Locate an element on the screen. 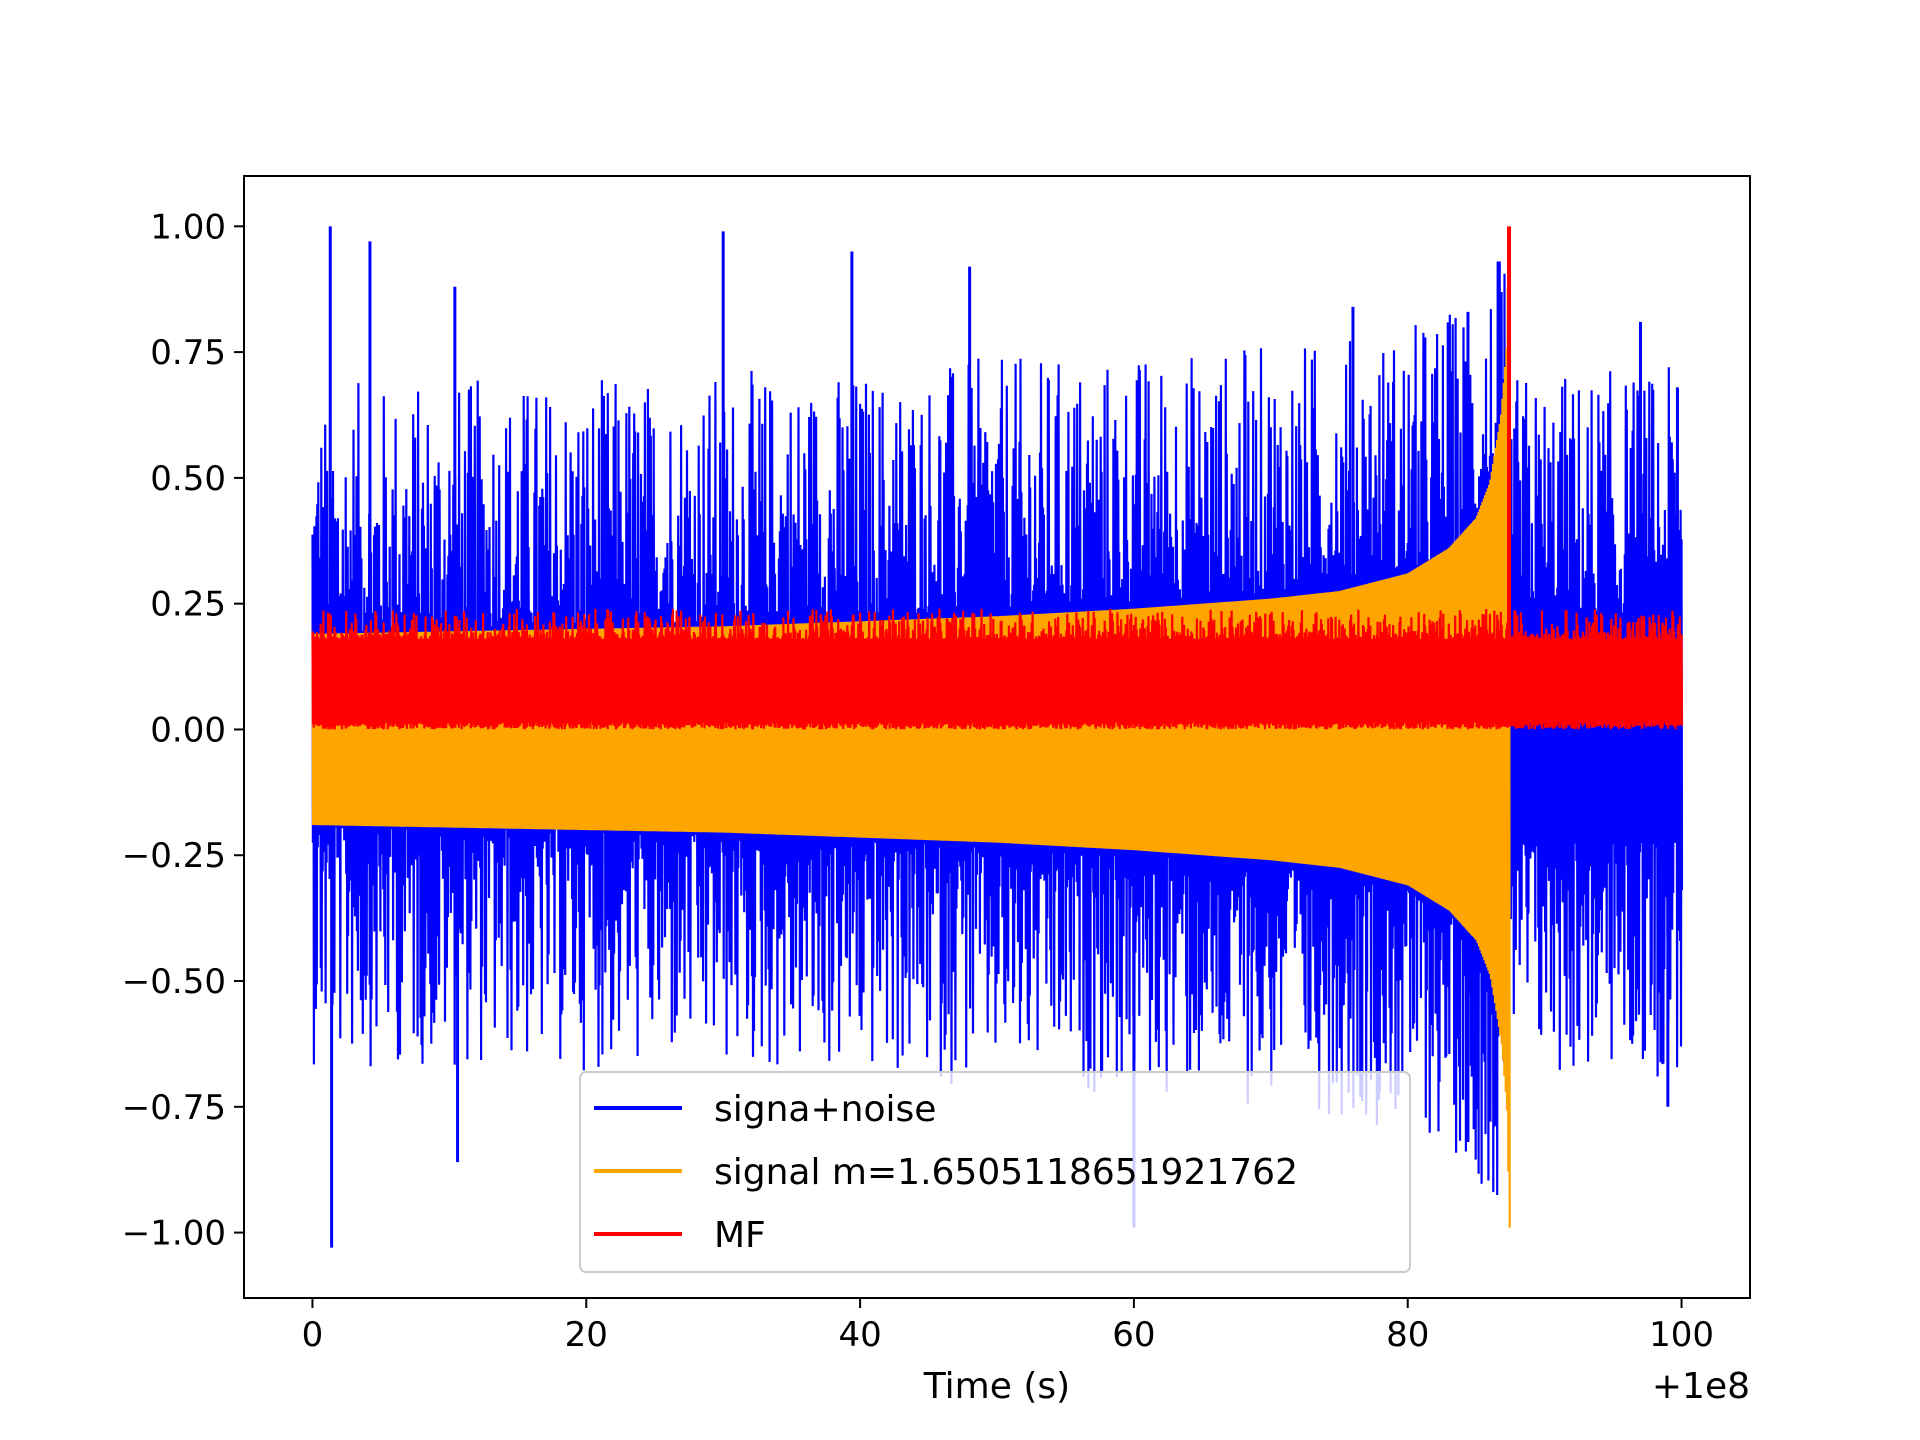  y-tick-label: 1.00 is located at coordinates (188, 227).